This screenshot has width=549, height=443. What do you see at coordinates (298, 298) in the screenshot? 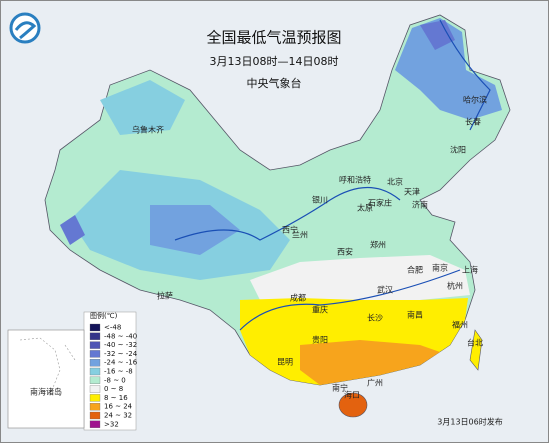
I see `city-label: 成都` at bounding box center [298, 298].